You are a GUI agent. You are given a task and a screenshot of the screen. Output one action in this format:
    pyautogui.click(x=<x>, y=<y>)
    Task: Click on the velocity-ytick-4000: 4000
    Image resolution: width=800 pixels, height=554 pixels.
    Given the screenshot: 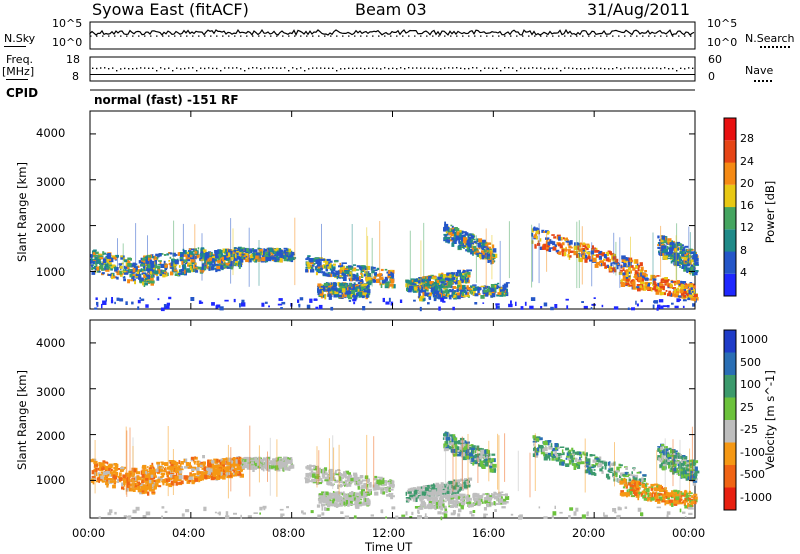 What is the action you would take?
    pyautogui.click(x=51, y=343)
    